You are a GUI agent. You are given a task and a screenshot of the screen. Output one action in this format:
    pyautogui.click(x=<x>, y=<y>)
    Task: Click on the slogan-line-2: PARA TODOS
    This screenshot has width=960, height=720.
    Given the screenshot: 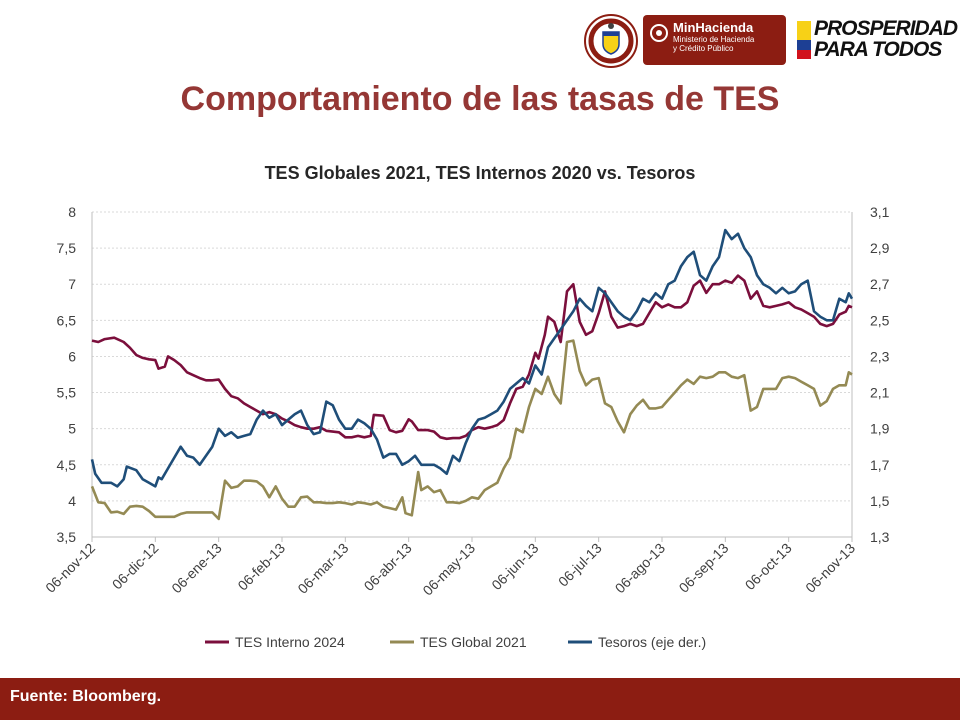 What is the action you would take?
    pyautogui.click(x=878, y=49)
    